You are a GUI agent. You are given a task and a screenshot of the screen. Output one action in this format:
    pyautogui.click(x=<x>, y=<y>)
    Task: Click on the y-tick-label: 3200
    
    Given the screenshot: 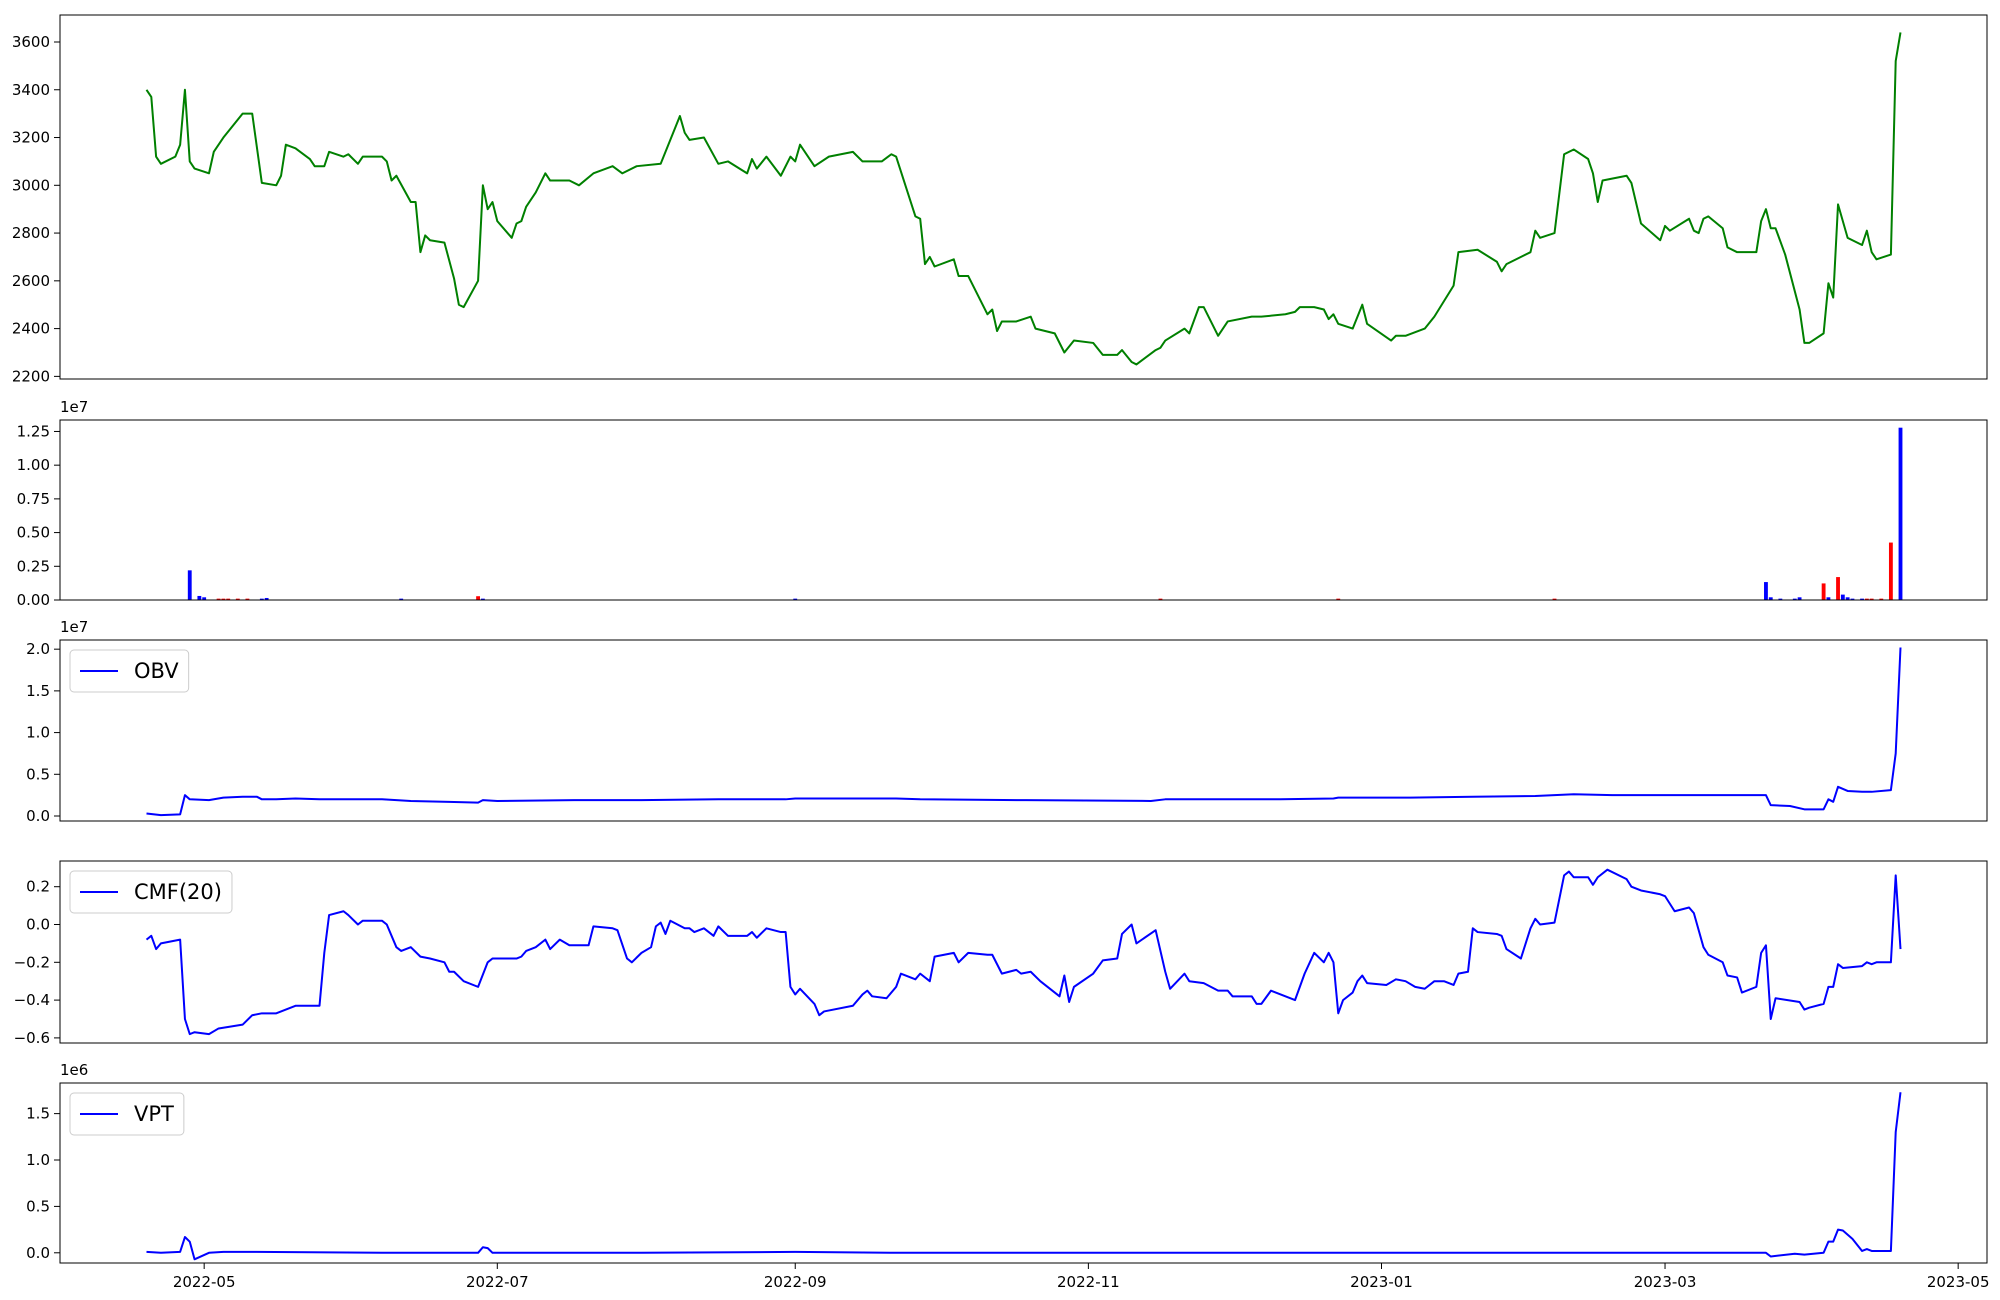 What is the action you would take?
    pyautogui.click(x=31, y=138)
    